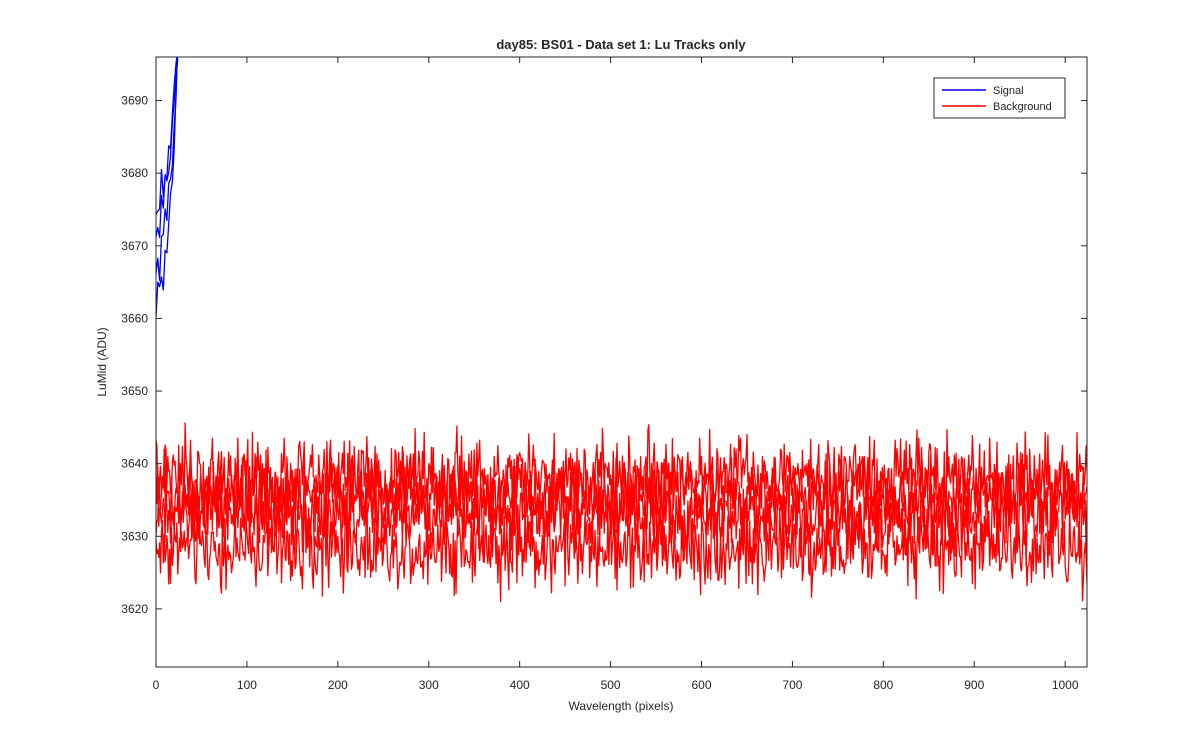 This screenshot has width=1200, height=755. Describe the element at coordinates (134, 609) in the screenshot. I see `y-tick-label: 3620` at that location.